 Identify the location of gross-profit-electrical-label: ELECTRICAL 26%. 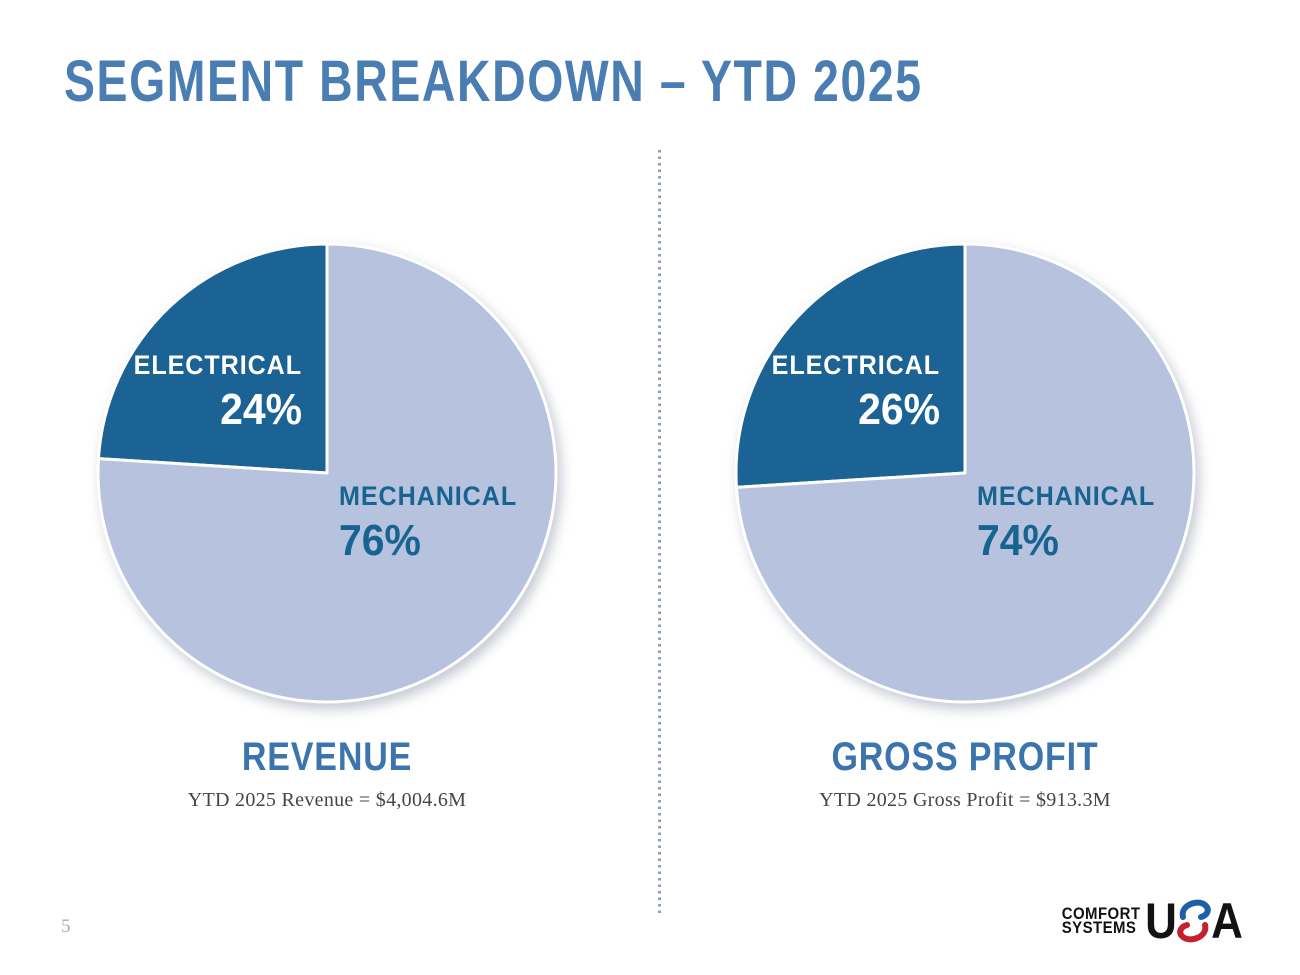
(849, 392).